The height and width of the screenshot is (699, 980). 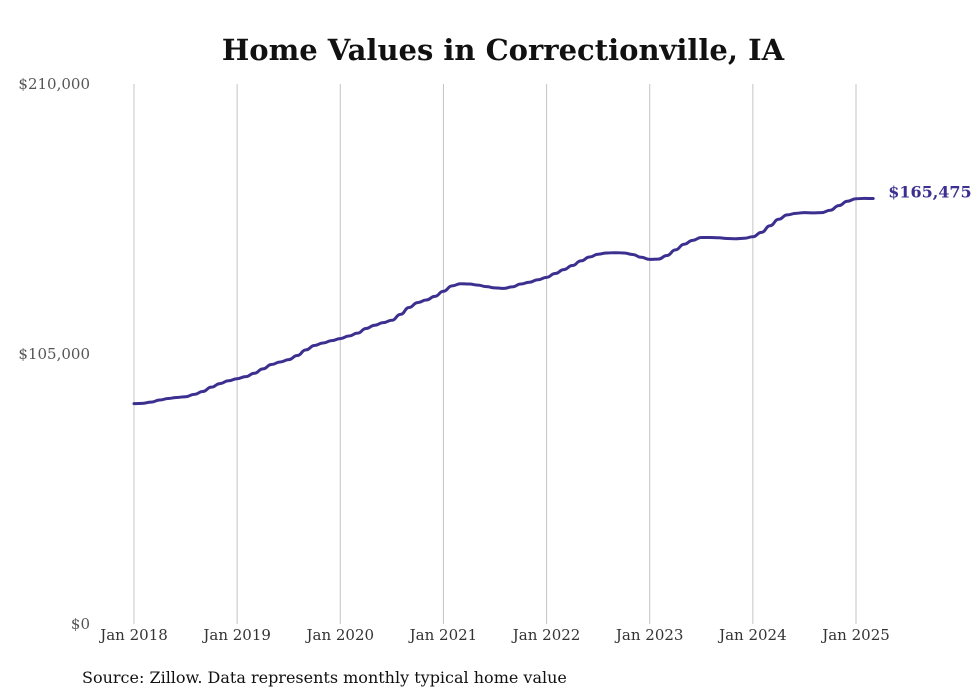 I want to click on x-tick-label: Jan 2023, so click(x=649, y=635).